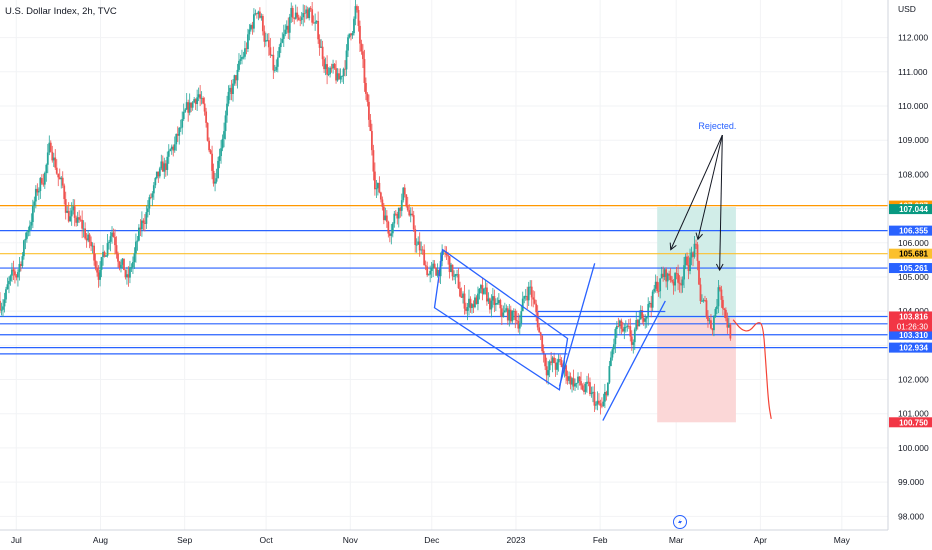 The image size is (932, 550). I want to click on y-tick-label: 108.000, so click(913, 174).